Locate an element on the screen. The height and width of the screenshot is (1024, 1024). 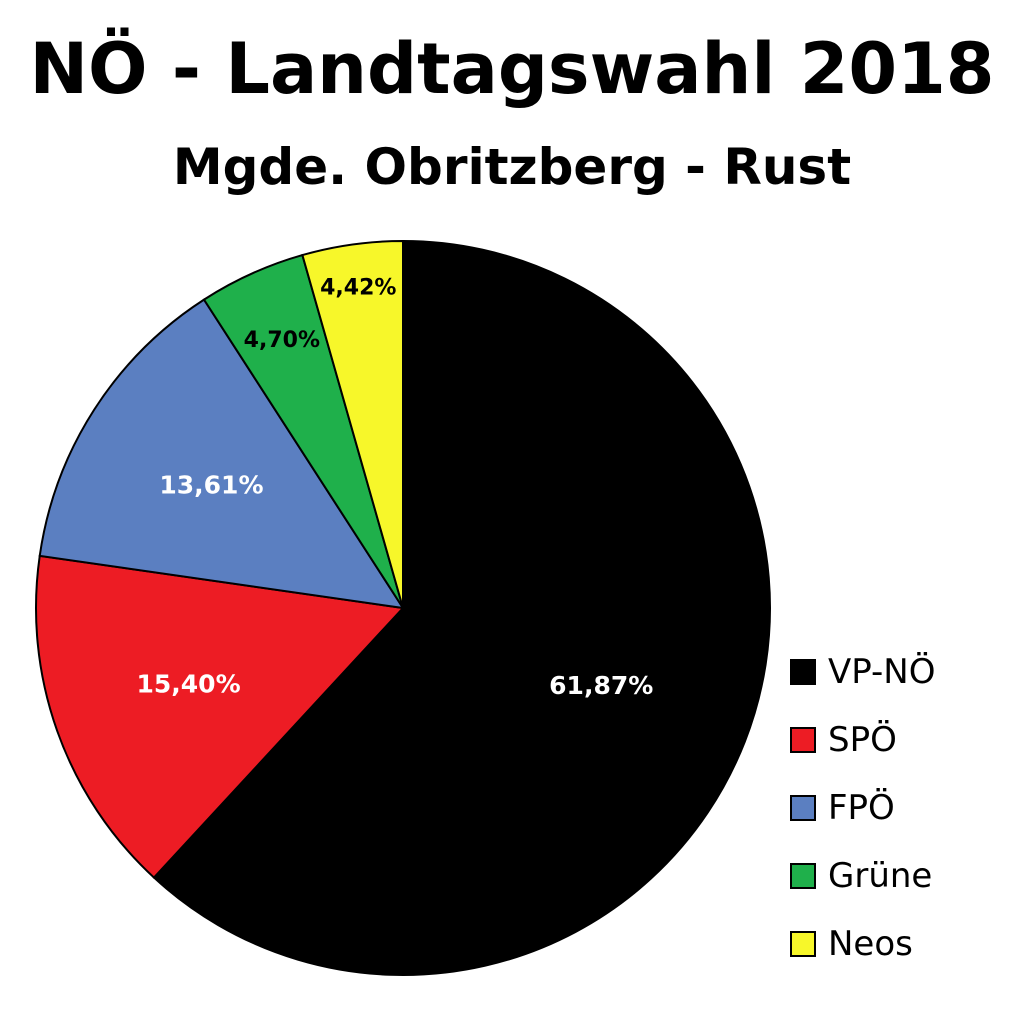
legend: VP-NÖ SPÖ FPÖ Grüne Neos is located at coordinates (862, 808).